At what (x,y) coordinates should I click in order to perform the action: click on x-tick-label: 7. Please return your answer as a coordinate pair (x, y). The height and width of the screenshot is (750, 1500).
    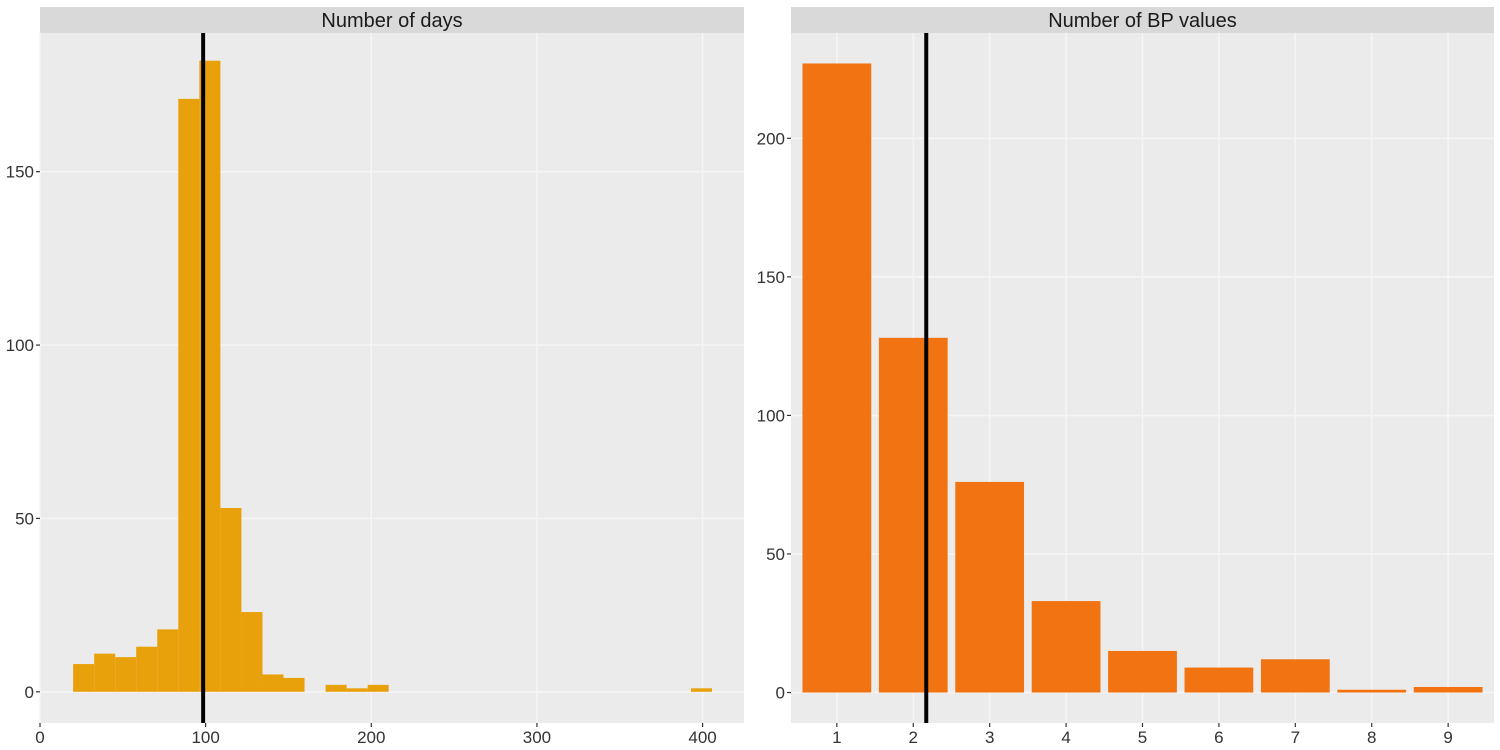
    Looking at the image, I should click on (1295, 737).